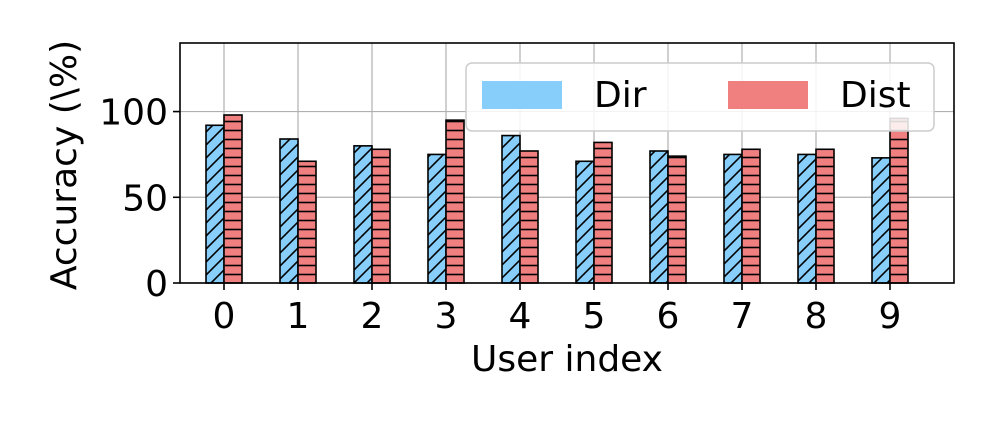  Describe the element at coordinates (875, 95) in the screenshot. I see `legend-label-dist: Dist` at that location.